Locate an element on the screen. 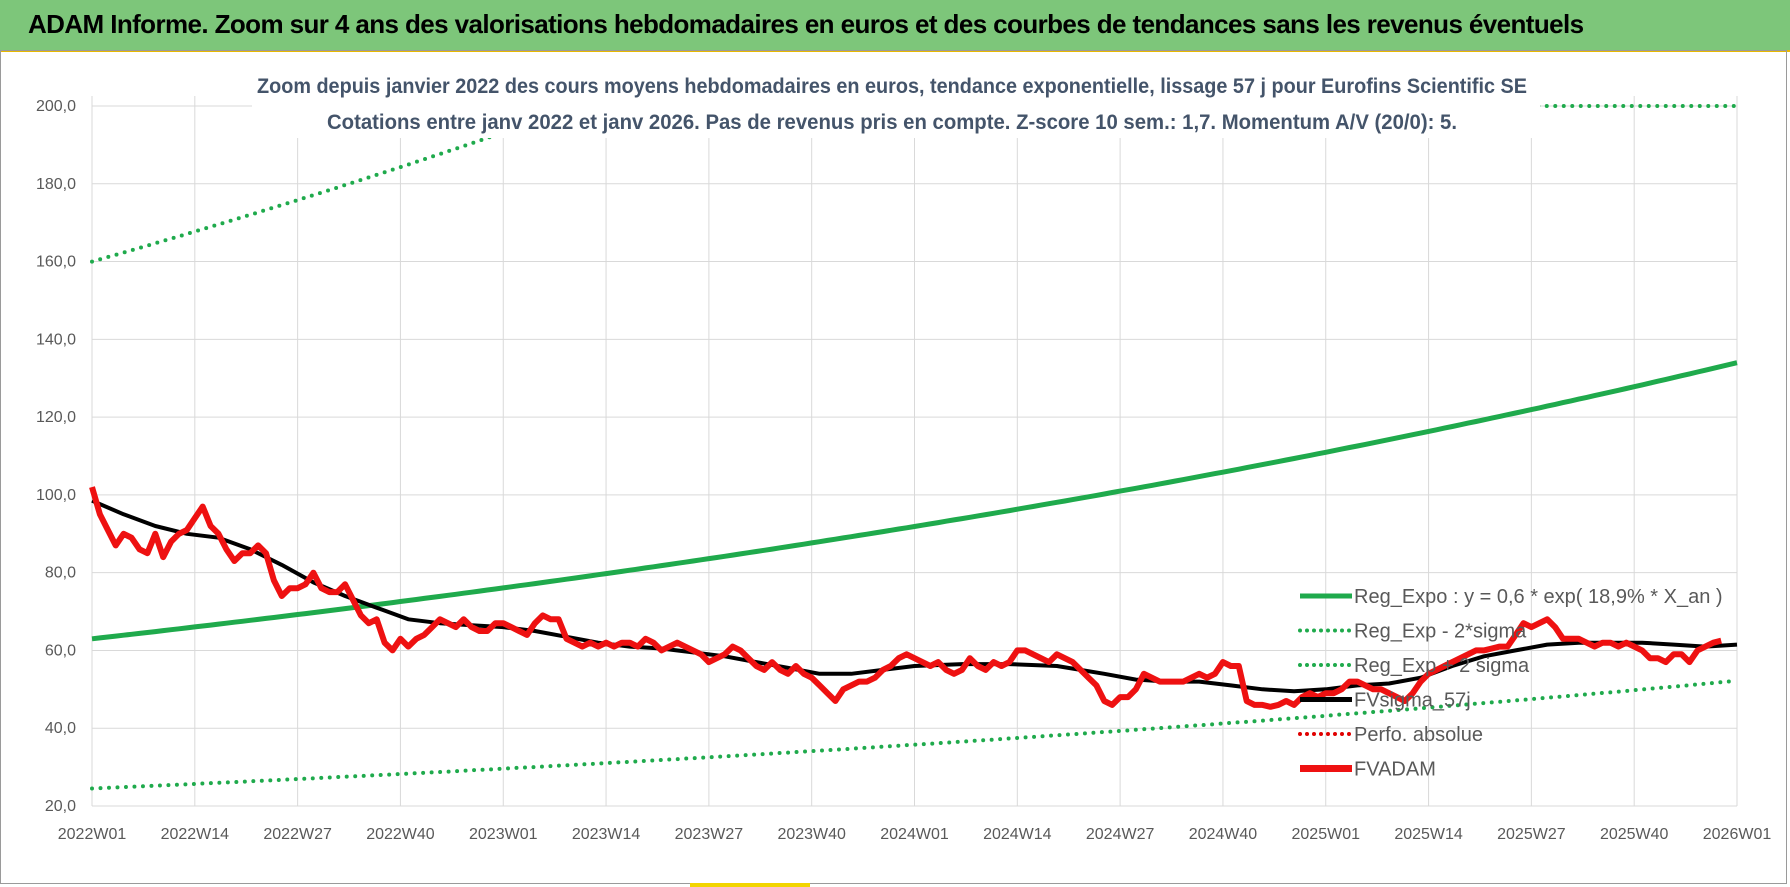  x-tick-label: 2023W40 is located at coordinates (811, 834).